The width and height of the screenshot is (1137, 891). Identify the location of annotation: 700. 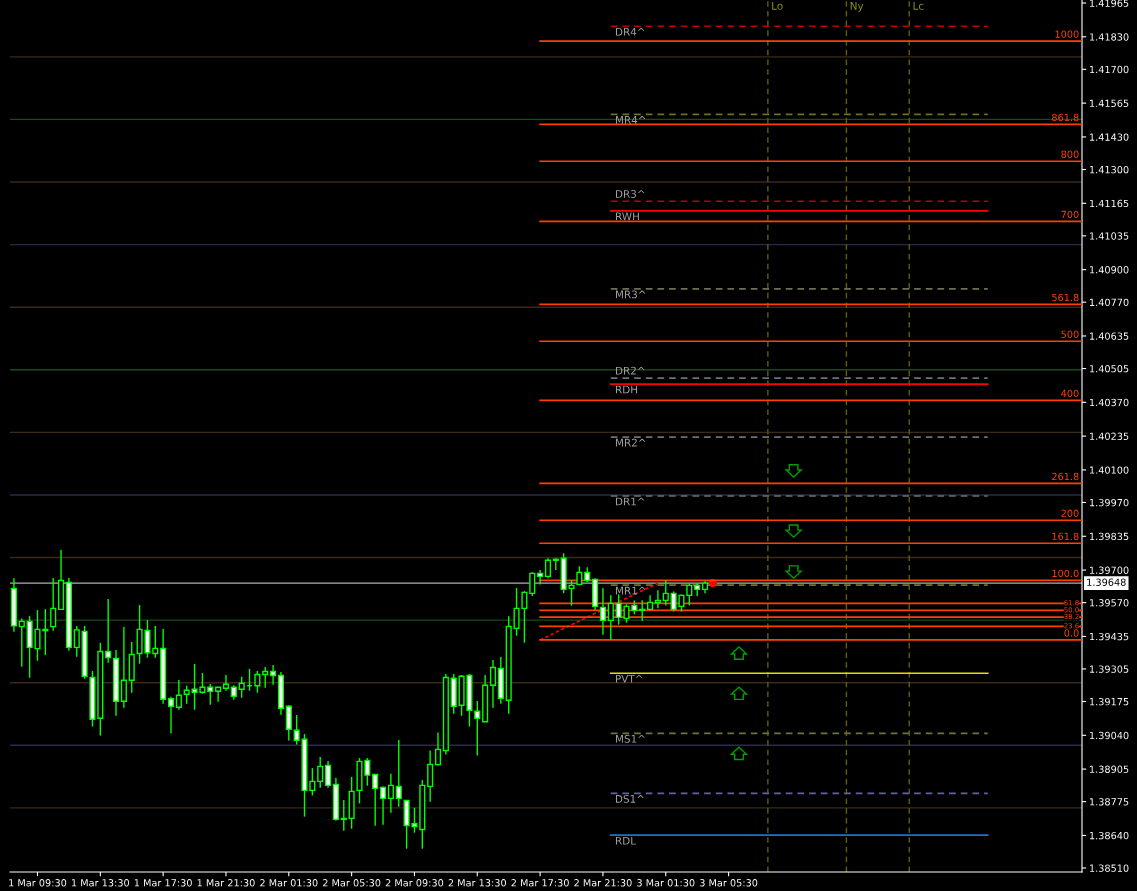
(1070, 214).